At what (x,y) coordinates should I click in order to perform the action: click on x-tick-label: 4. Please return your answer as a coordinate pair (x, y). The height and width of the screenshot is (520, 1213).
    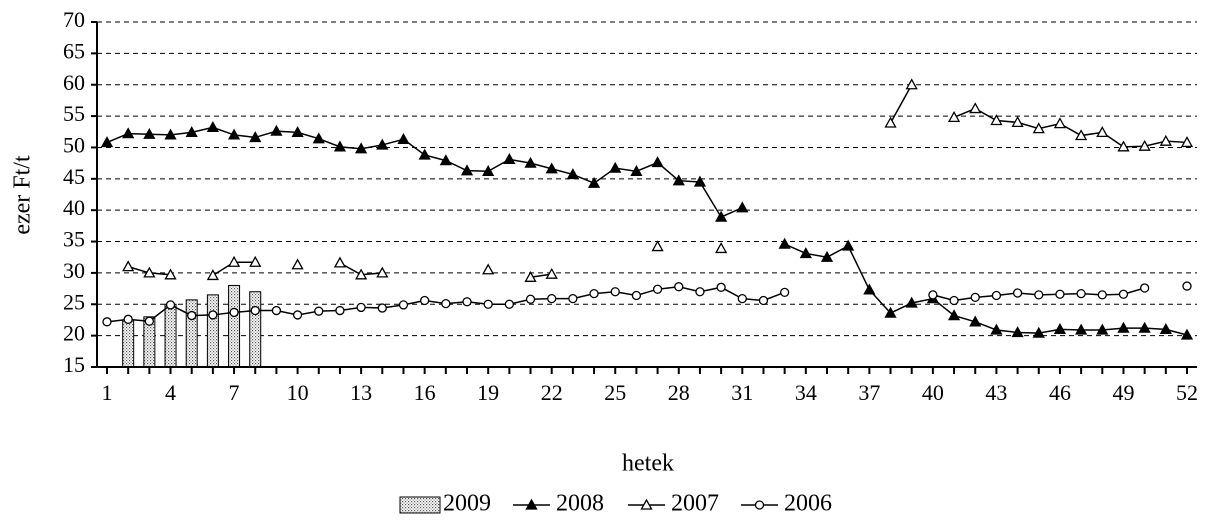
    Looking at the image, I should click on (170, 392).